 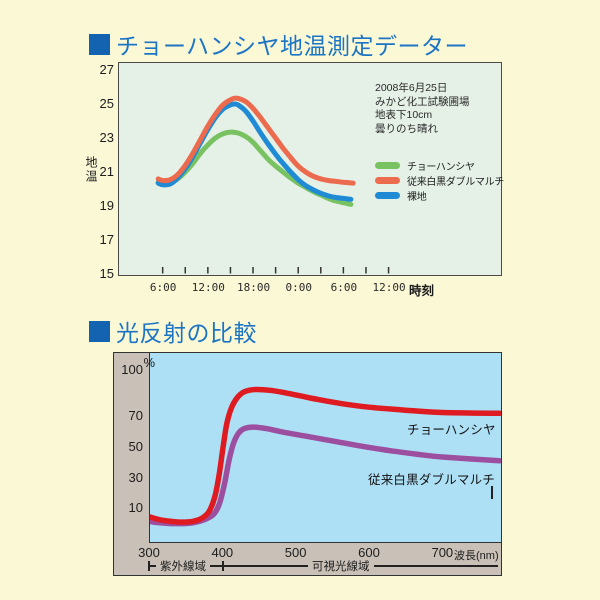 I want to click on y-tick-label: 100, so click(x=132, y=370).